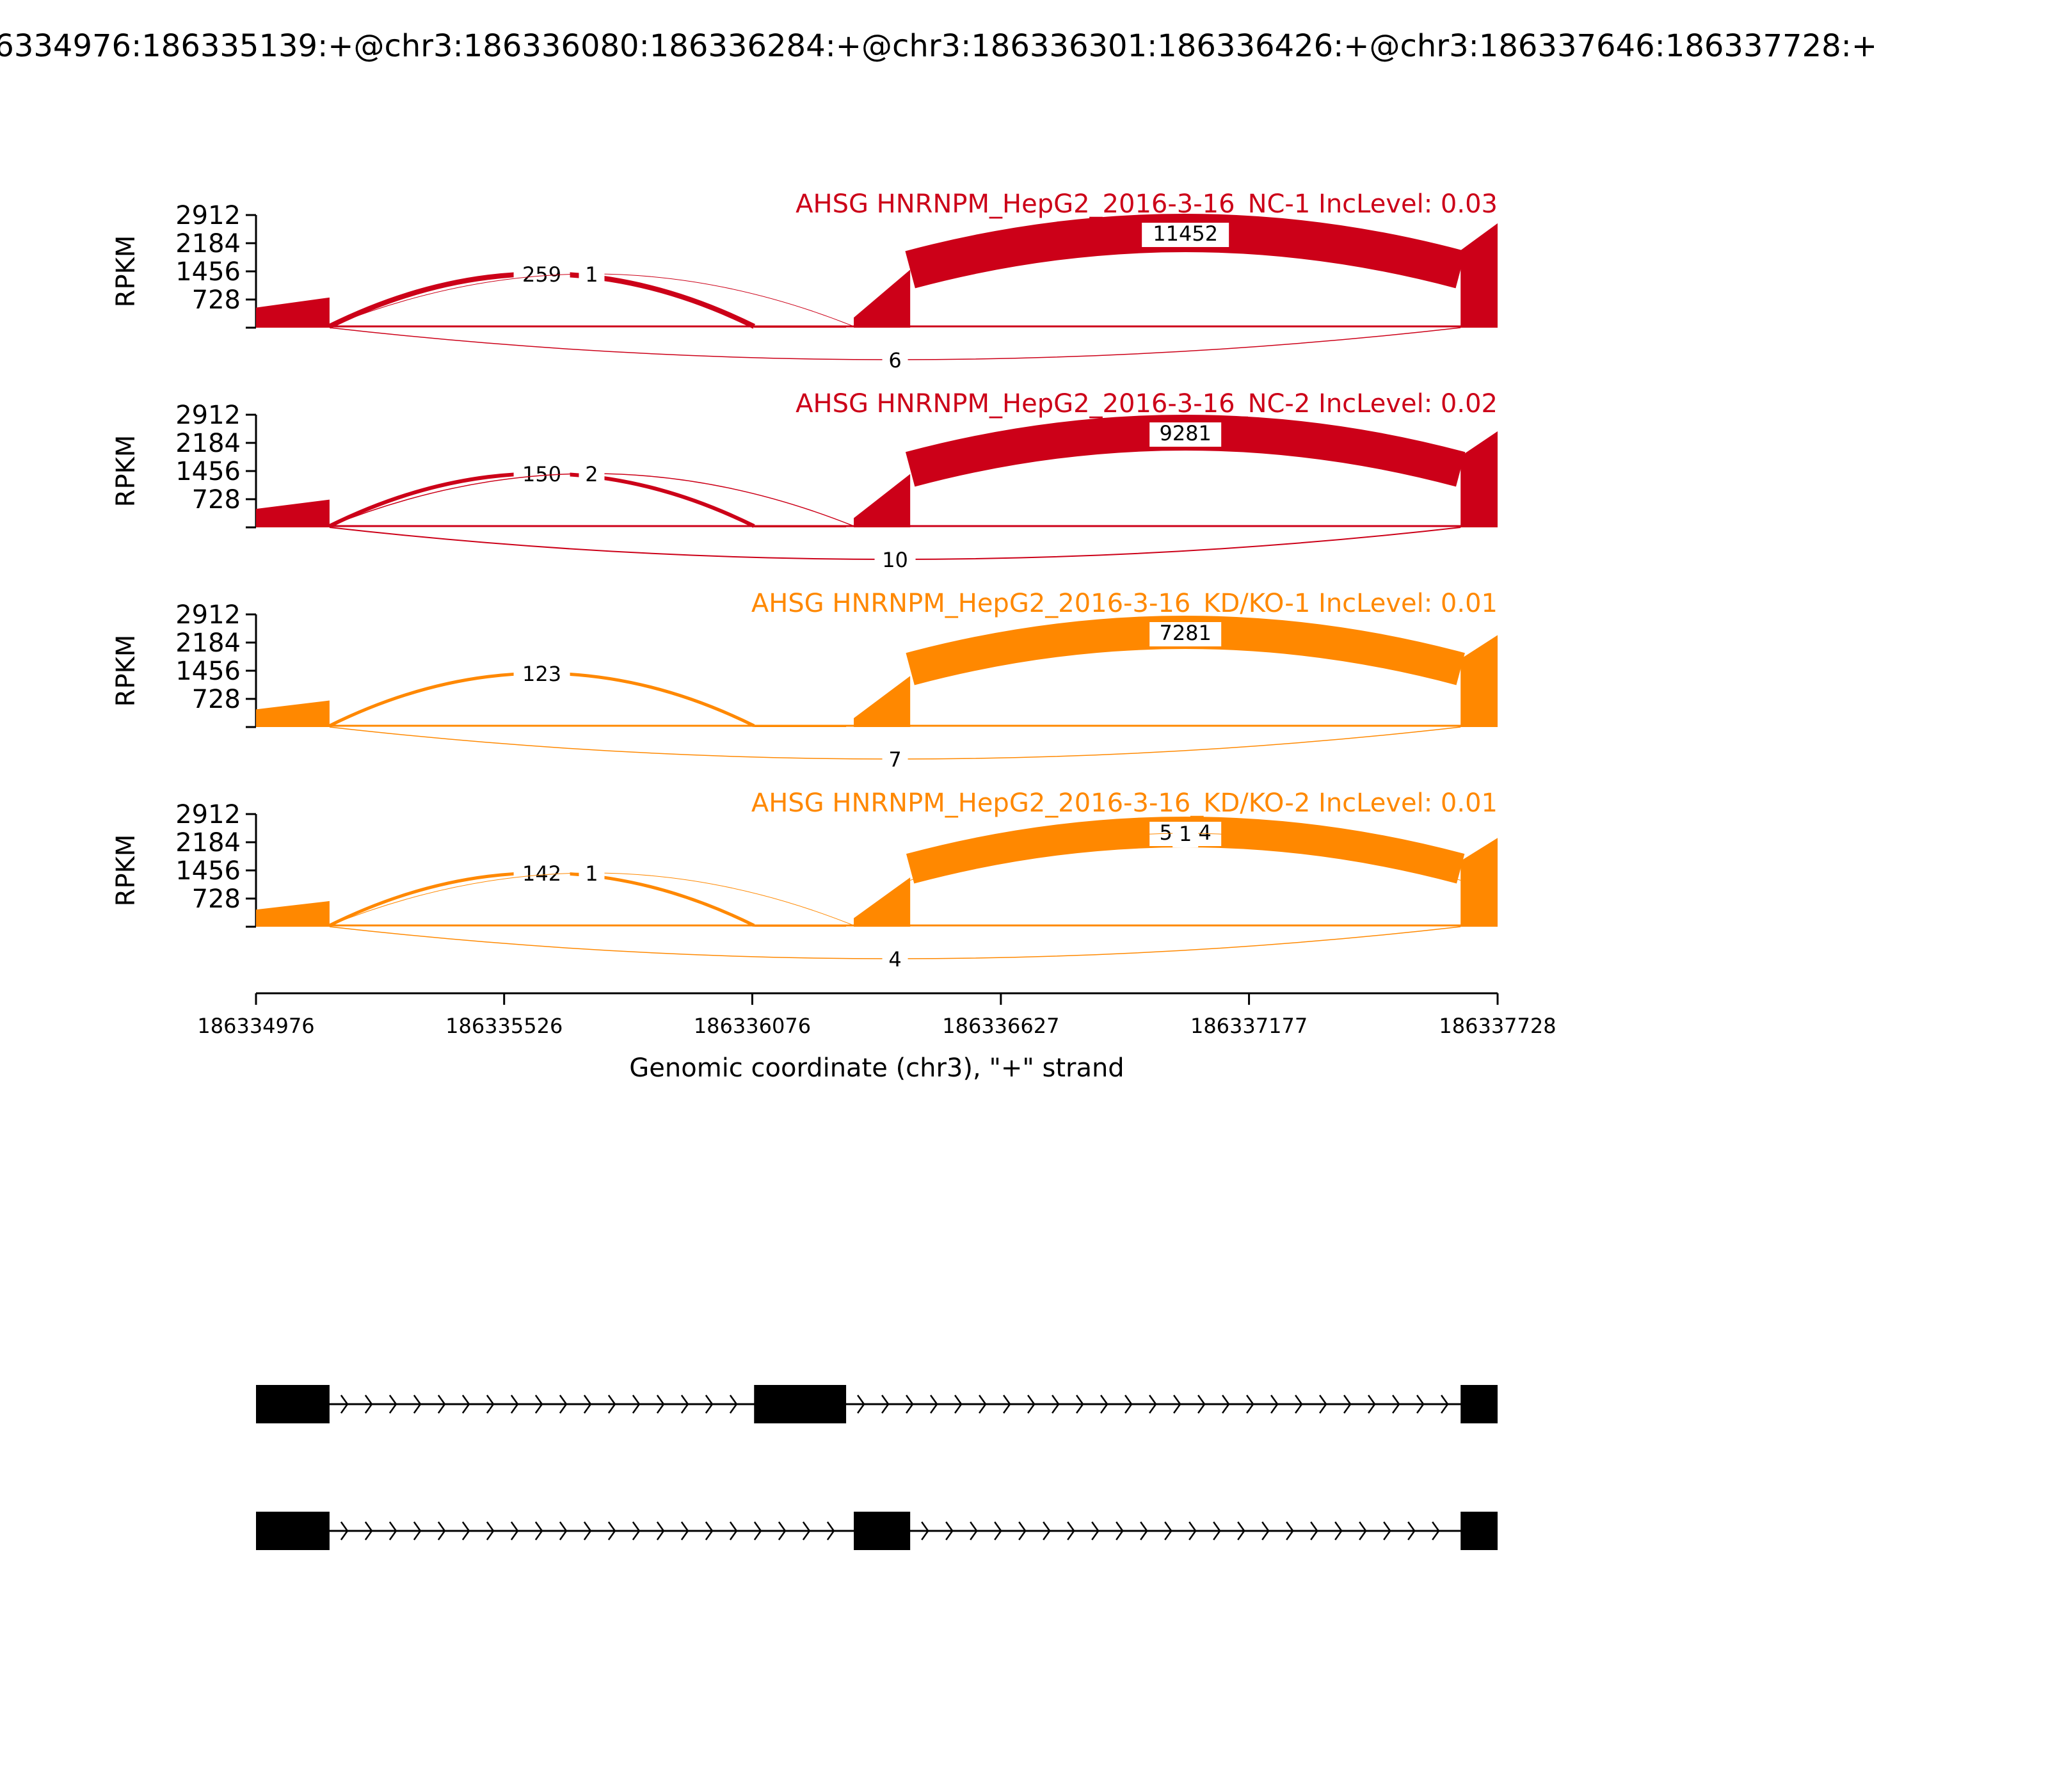  I want to click on x-tick-label: 186336076, so click(752, 1026).